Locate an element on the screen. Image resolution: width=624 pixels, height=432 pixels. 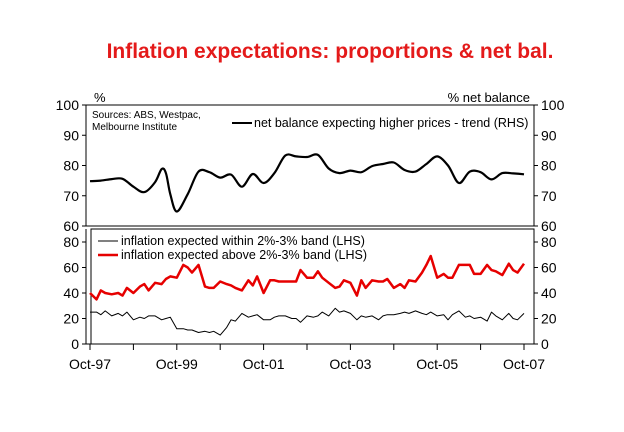
bottom-left-y-axis: 80 60 40 20 0 is located at coordinates (75, 290).